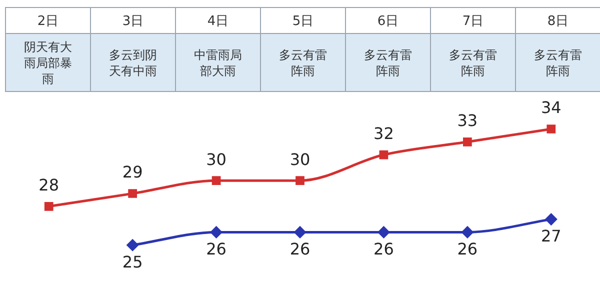 The height and width of the screenshot is (282, 600). Describe the element at coordinates (133, 21) in the screenshot. I see `x-tick-label: 3日` at that location.